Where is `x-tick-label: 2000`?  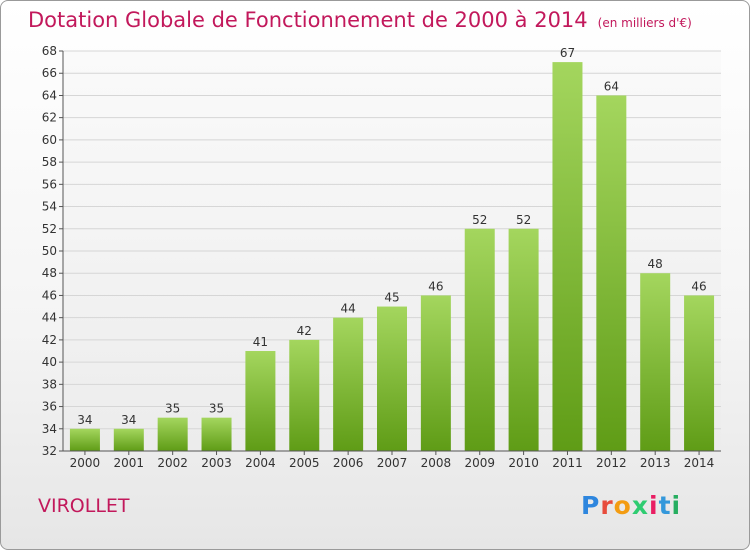
x-tick-label: 2000 is located at coordinates (85, 463).